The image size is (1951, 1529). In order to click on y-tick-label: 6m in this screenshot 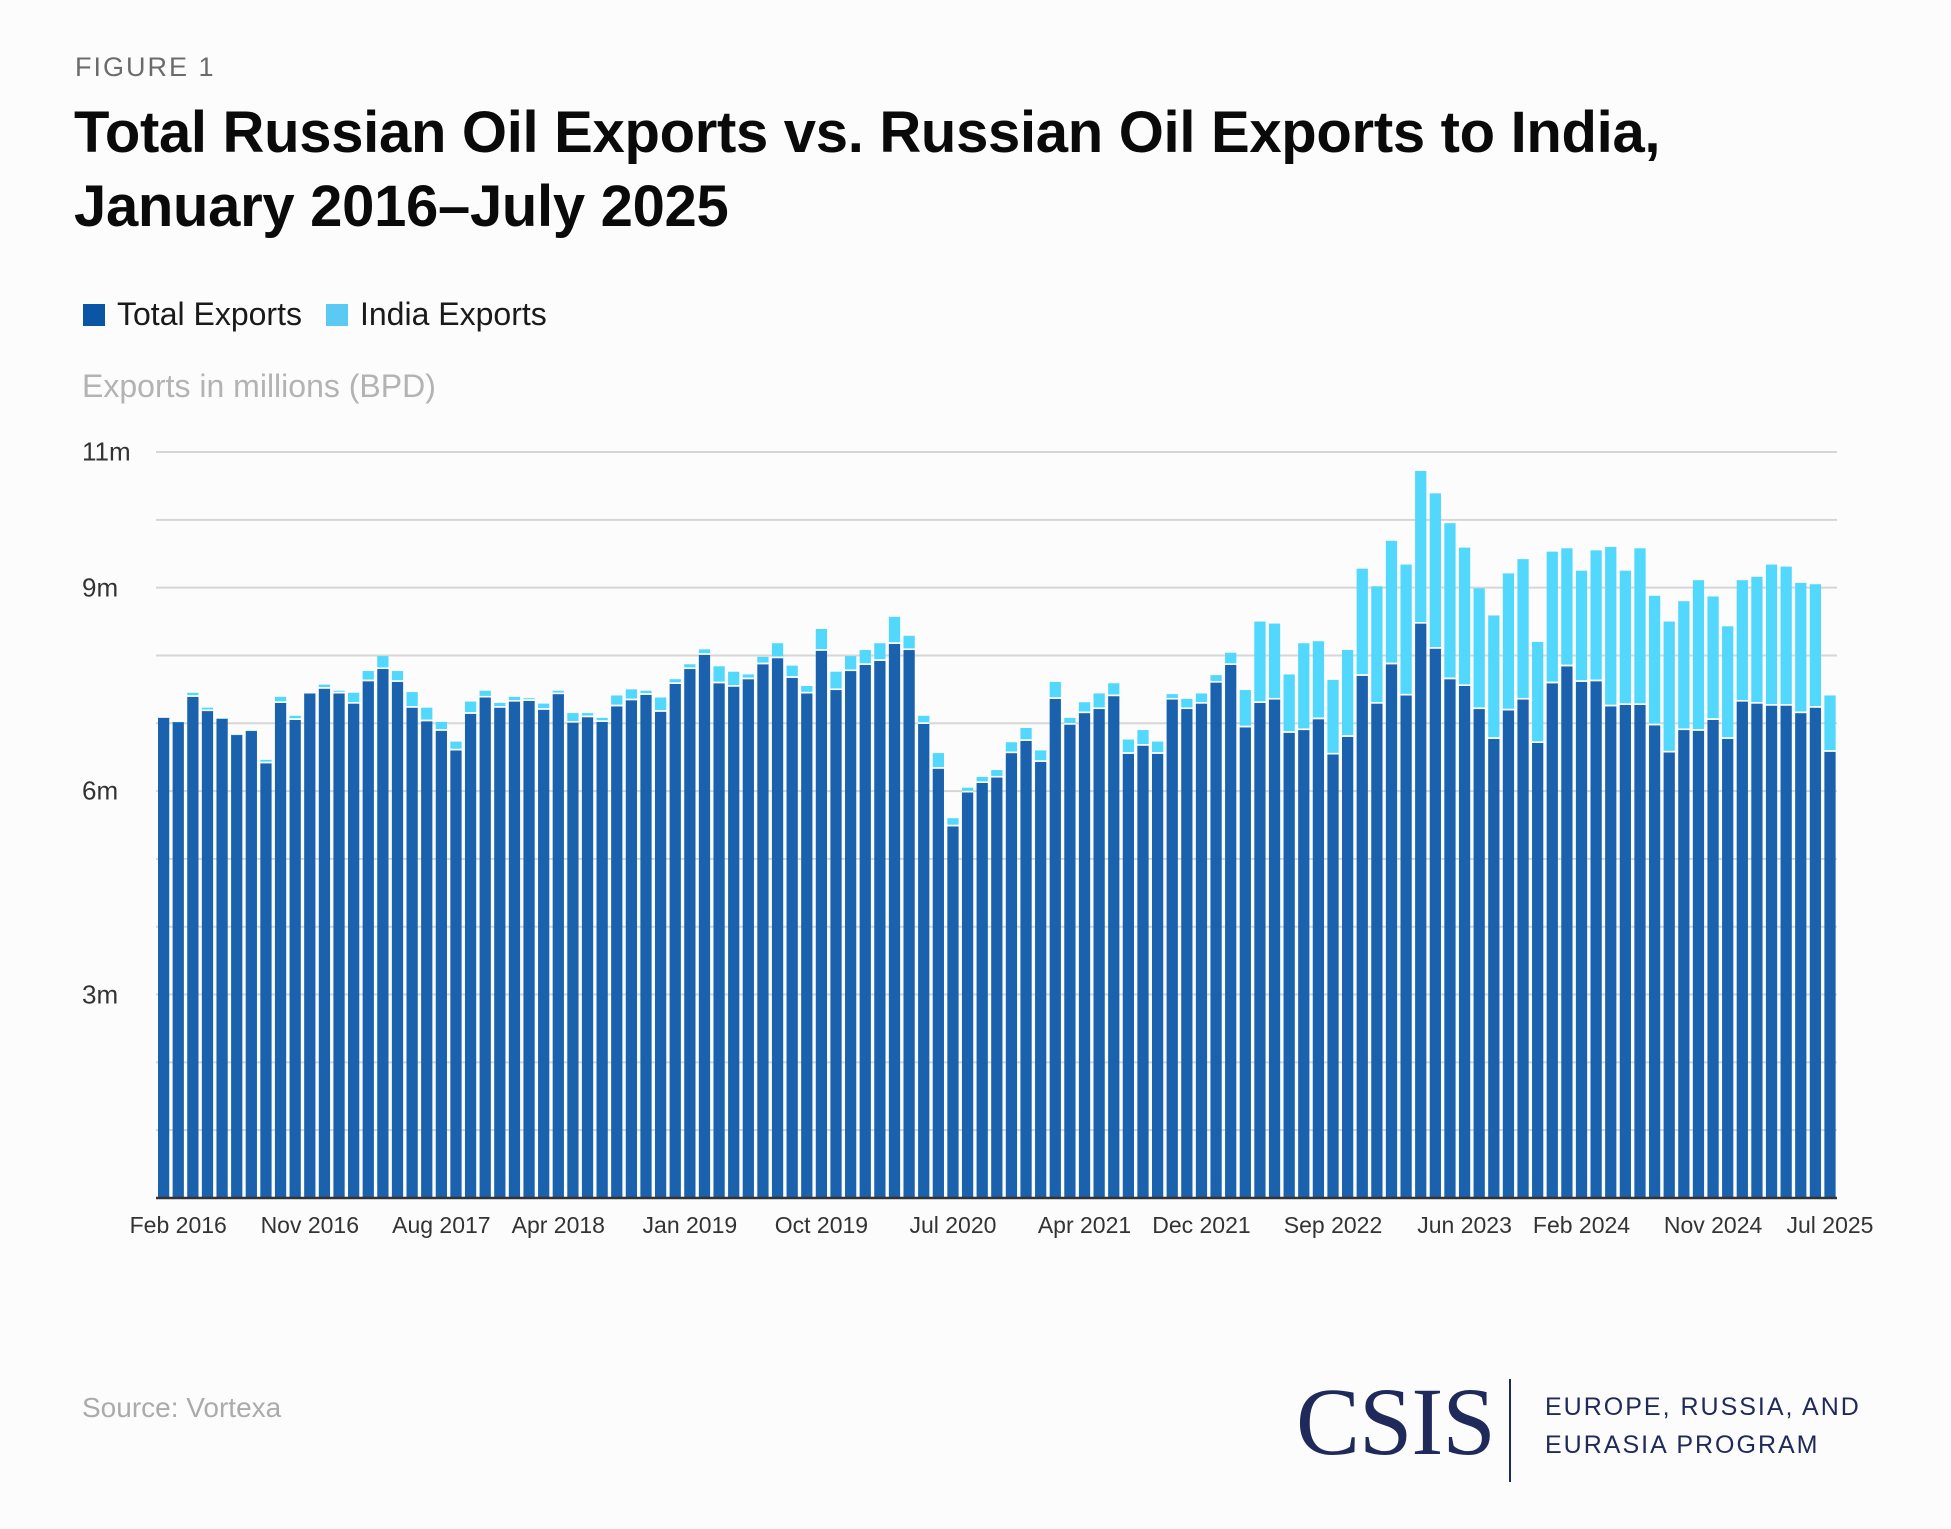, I will do `click(100, 790)`.